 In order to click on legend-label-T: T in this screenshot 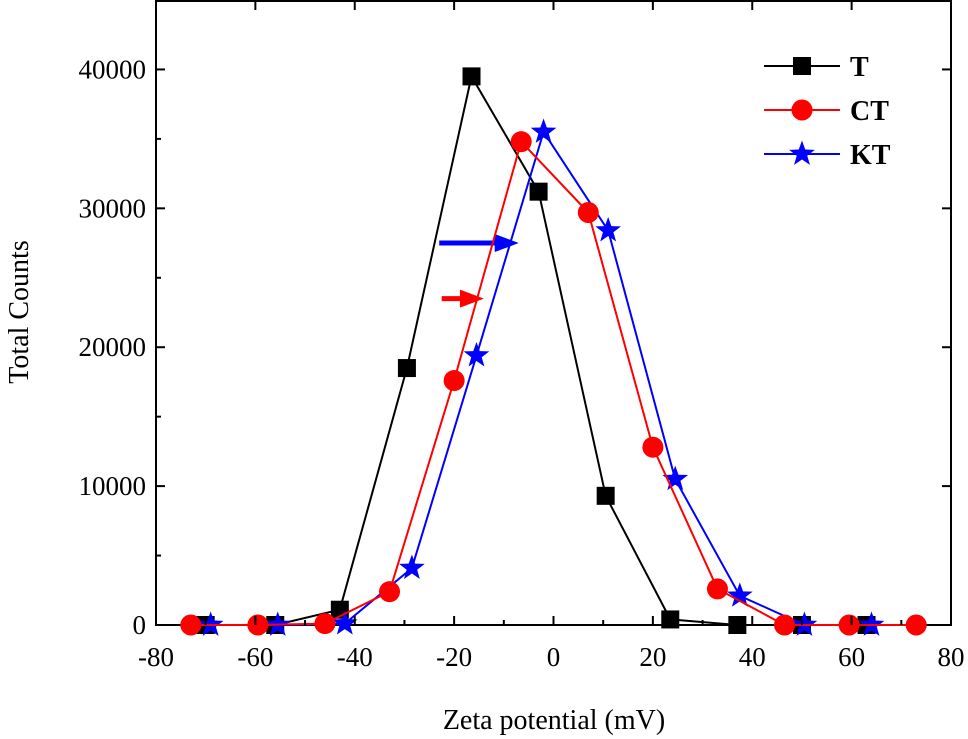, I will do `click(859, 67)`.